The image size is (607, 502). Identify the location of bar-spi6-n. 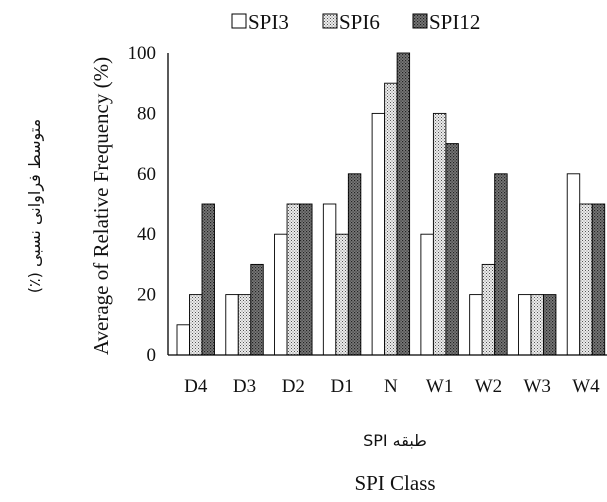
(391, 219).